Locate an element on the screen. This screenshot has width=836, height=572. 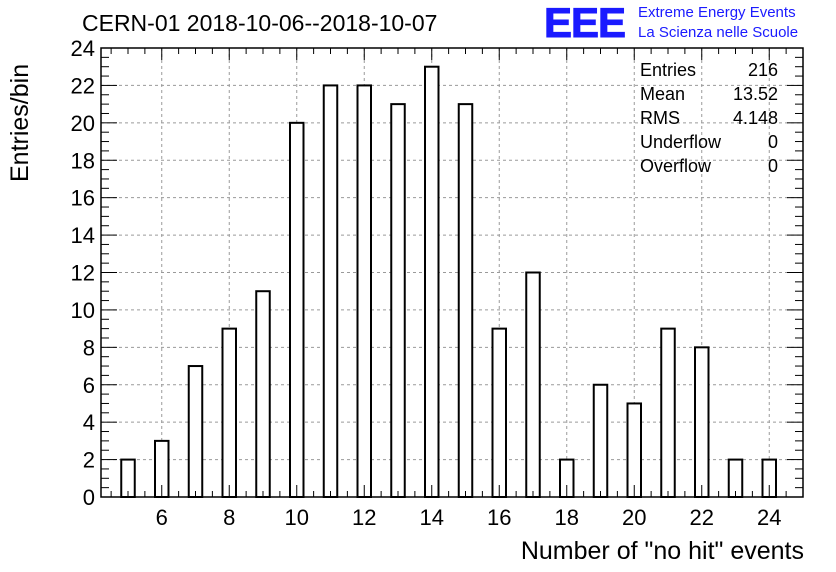
stats-label: Overflow is located at coordinates (676, 166).